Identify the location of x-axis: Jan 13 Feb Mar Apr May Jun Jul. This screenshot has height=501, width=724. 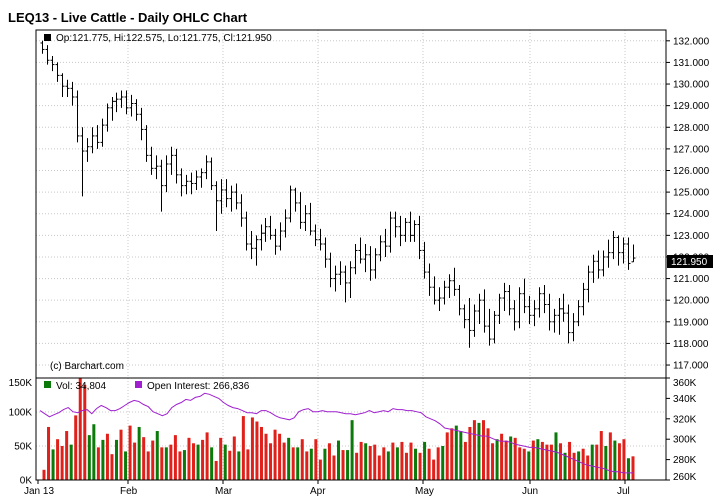
(327, 488).